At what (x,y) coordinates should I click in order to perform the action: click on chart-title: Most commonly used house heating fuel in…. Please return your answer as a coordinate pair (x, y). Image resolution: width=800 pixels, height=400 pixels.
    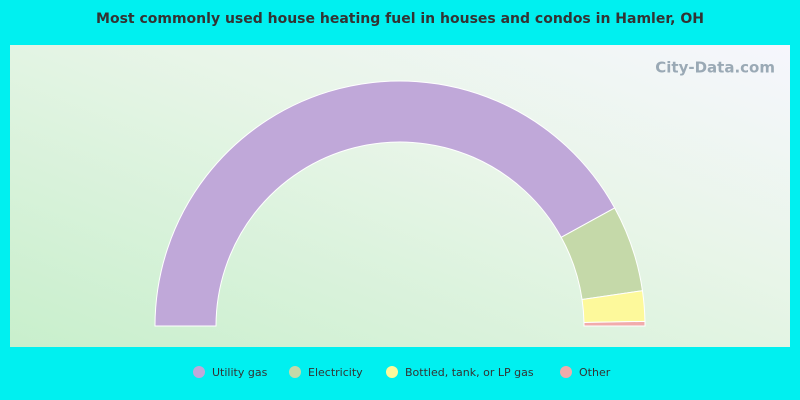
    Looking at the image, I should click on (400, 19).